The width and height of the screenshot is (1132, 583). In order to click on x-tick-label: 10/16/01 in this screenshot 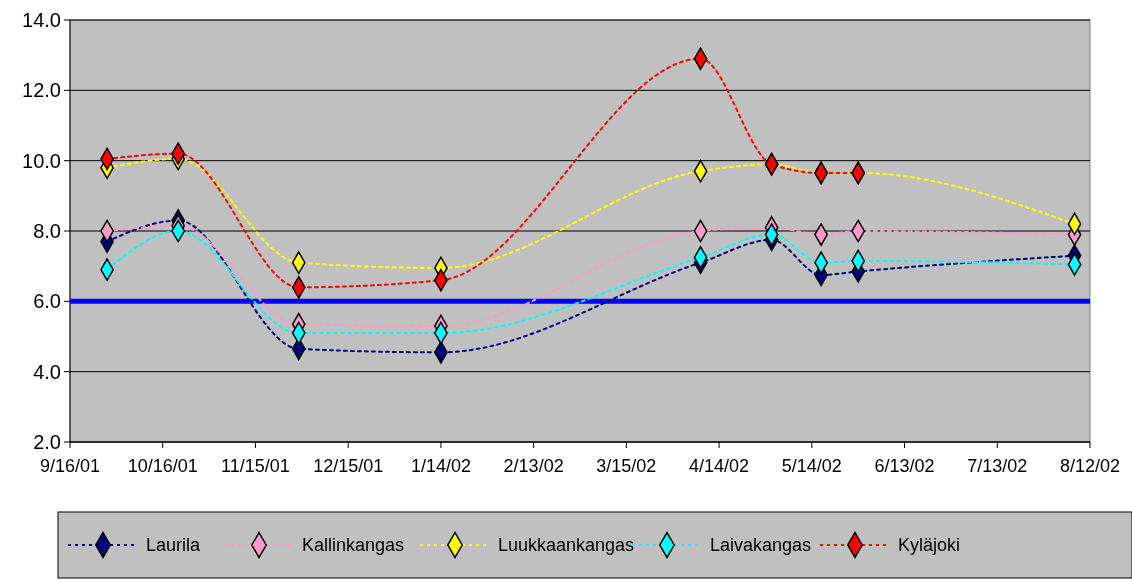, I will do `click(162, 466)`.